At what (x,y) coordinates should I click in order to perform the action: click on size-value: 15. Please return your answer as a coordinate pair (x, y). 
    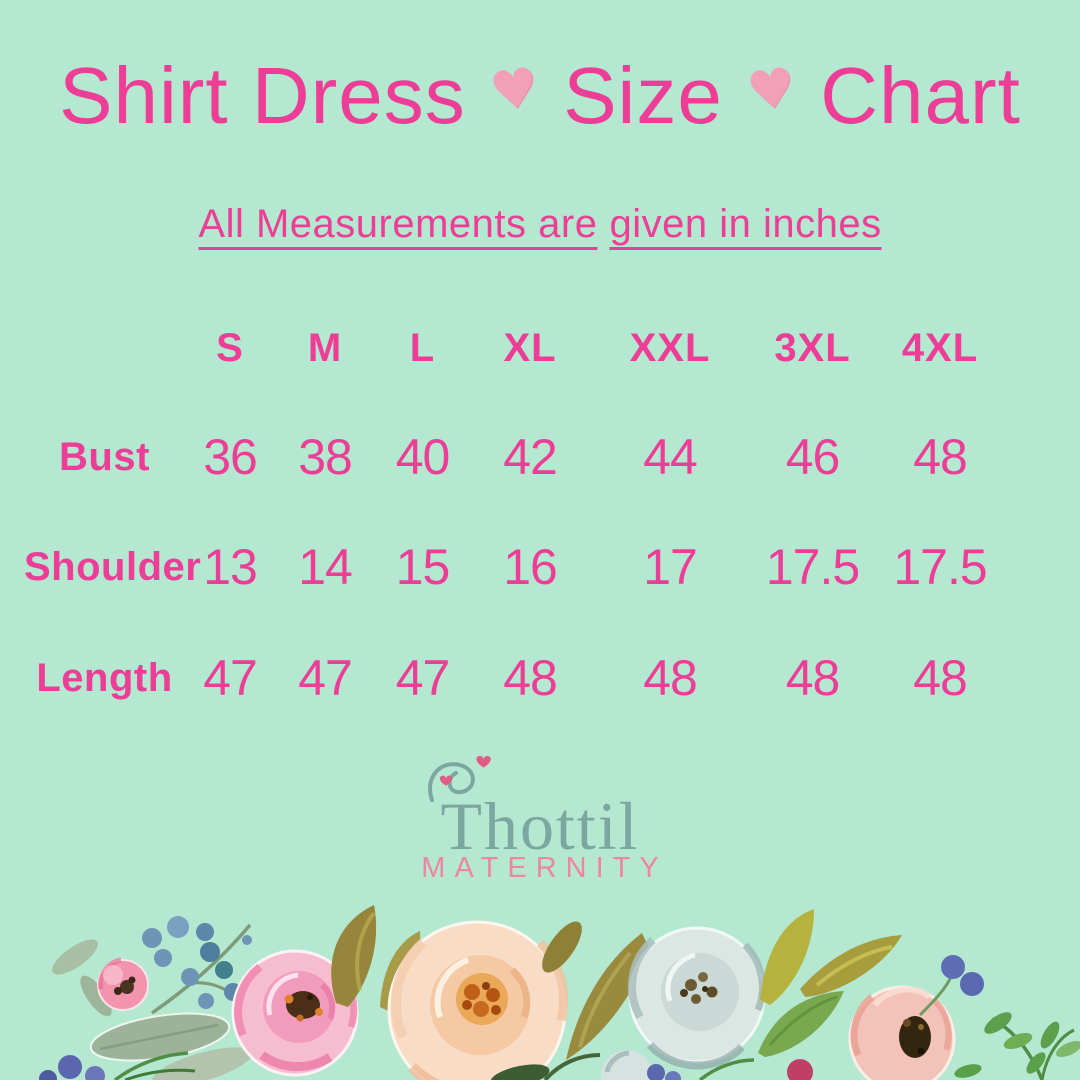
    Looking at the image, I should click on (423, 567).